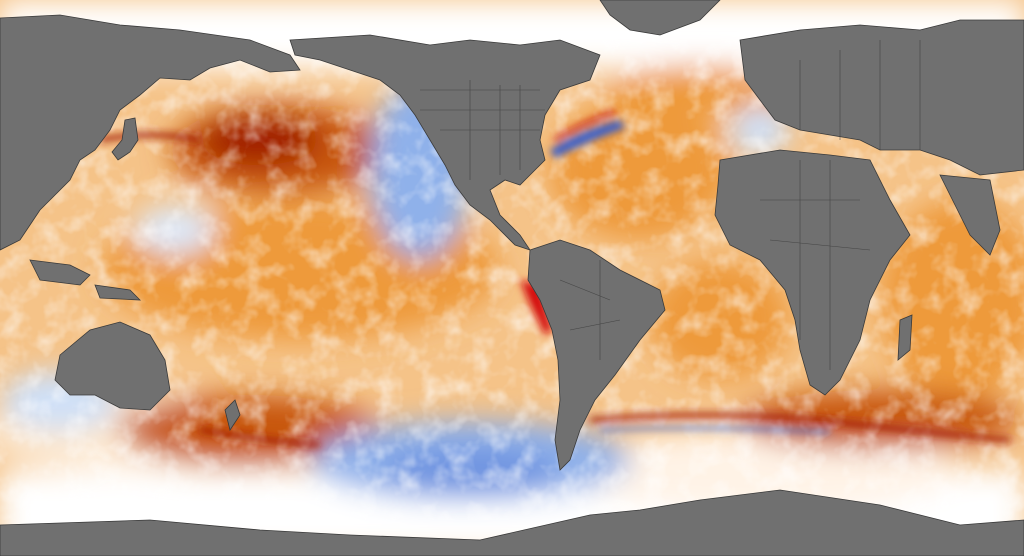 Image resolution: width=1024 pixels, height=556 pixels. What do you see at coordinates (596, 355) in the screenshot?
I see `land-south-america` at bounding box center [596, 355].